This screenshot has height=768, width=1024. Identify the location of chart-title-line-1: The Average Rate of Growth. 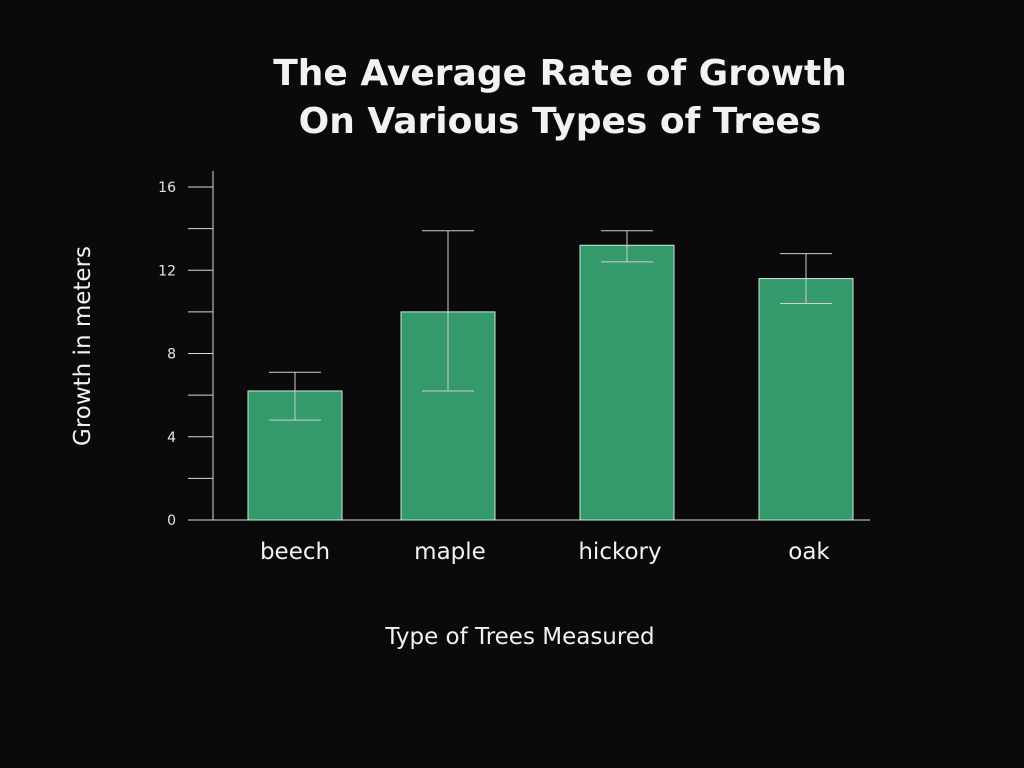
(560, 73).